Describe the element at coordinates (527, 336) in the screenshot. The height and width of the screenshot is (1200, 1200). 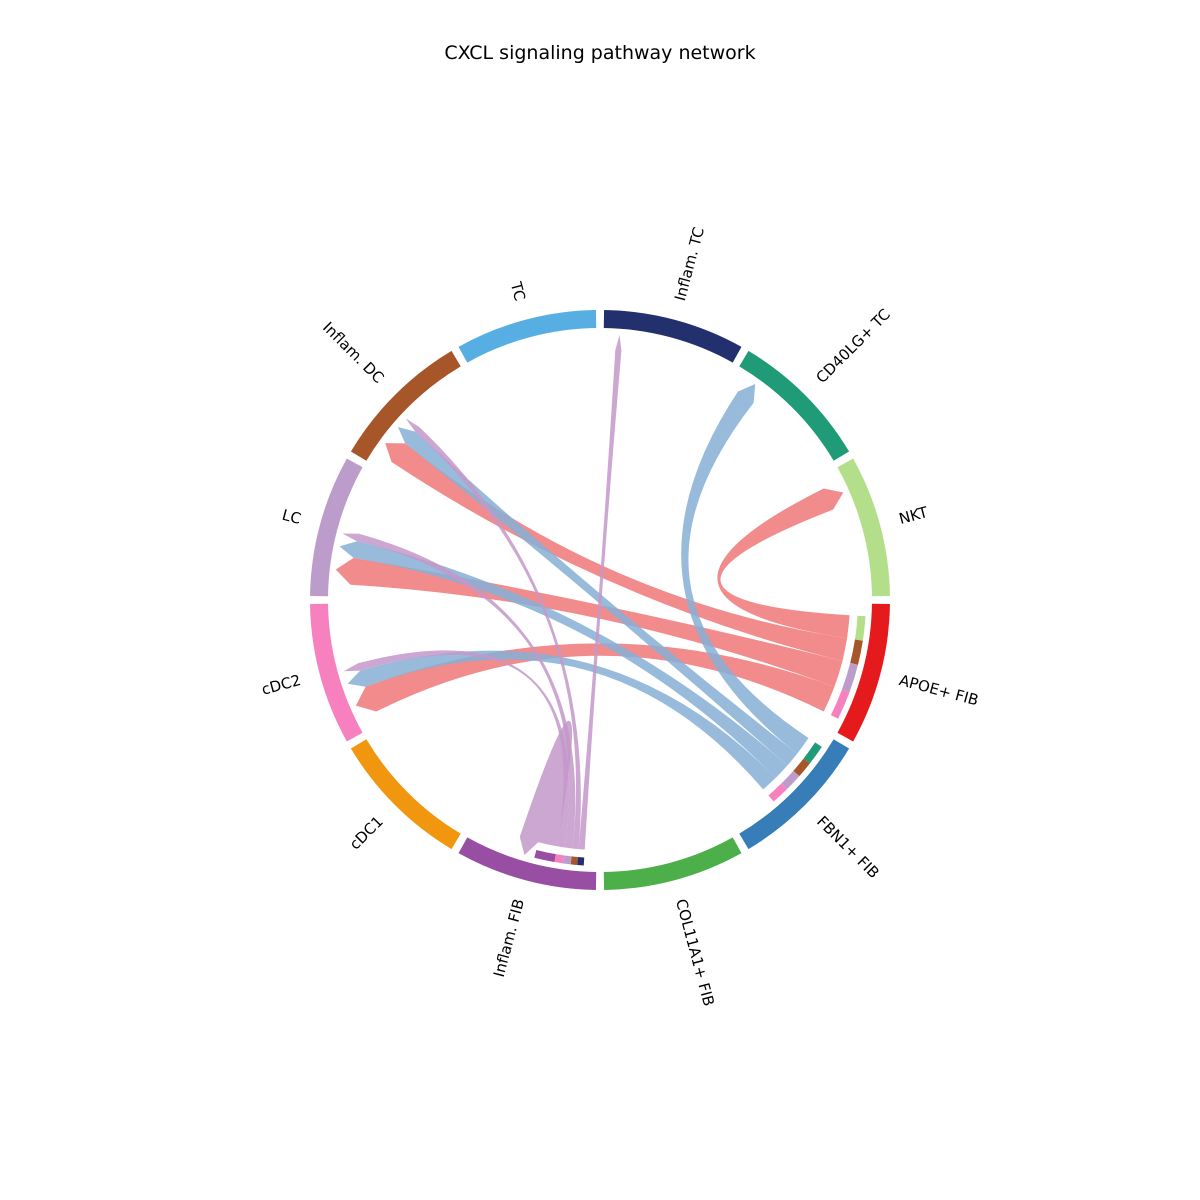
I see `segment-arc-tc` at that location.